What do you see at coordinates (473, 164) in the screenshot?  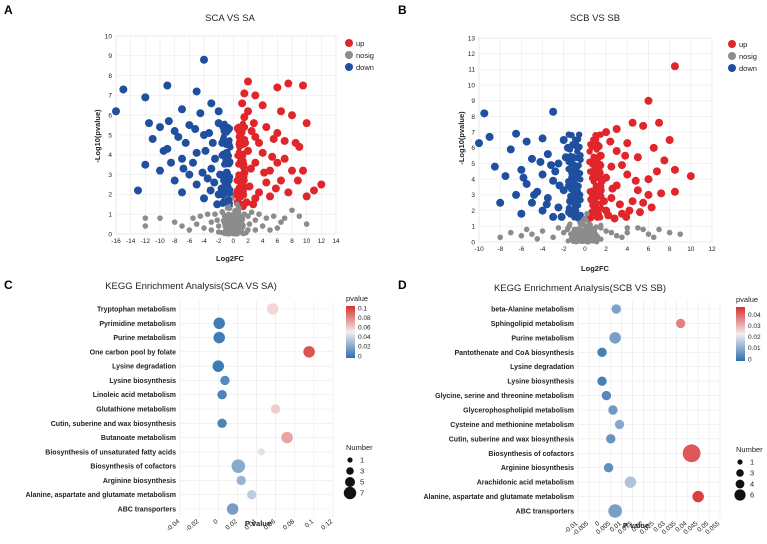 I see `y-tick-label: 5` at bounding box center [473, 164].